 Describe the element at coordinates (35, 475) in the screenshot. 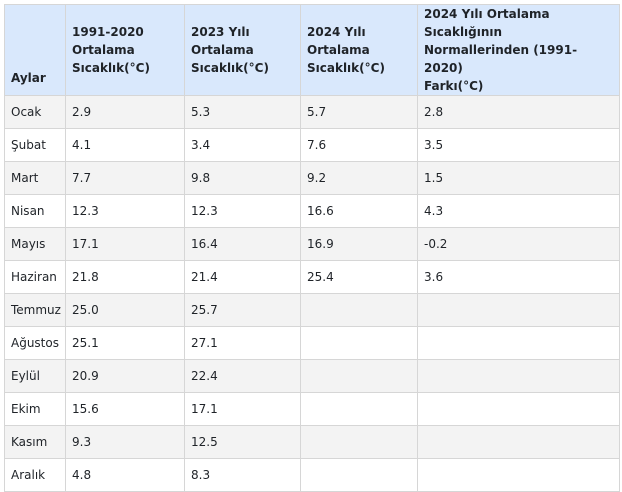

I see `cell-month: Aralık` at that location.